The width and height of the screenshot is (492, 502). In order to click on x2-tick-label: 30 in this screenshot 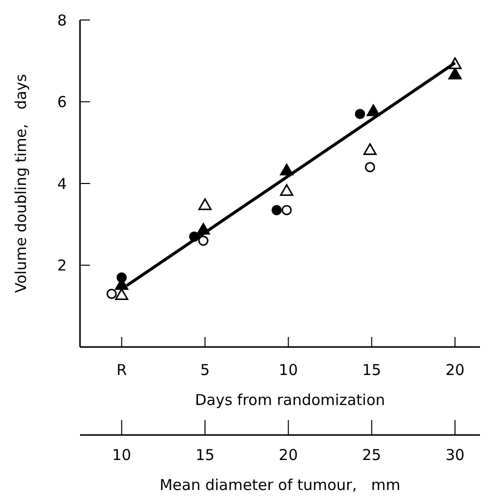, I will do `click(455, 455)`.